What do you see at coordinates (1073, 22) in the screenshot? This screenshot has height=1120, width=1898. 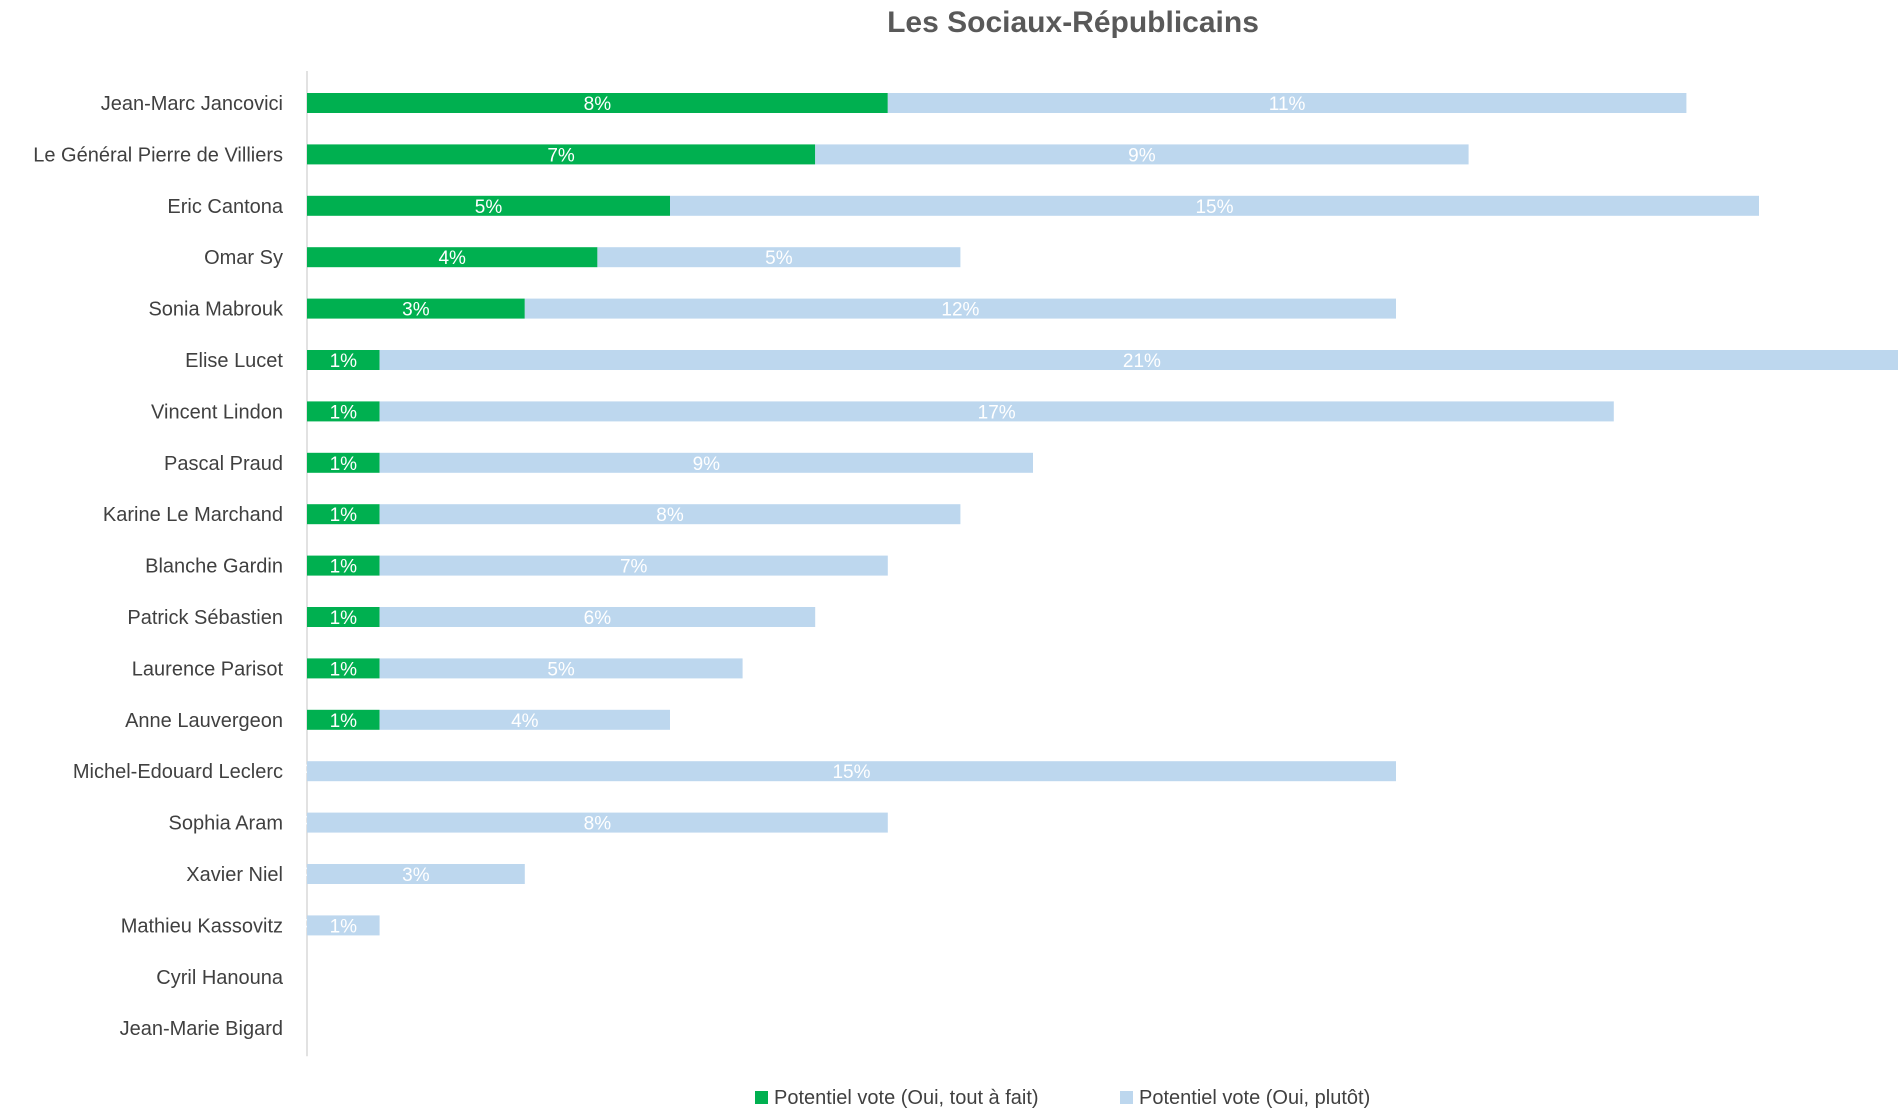 I see `chart-title: Les Sociaux-Républicains` at bounding box center [1073, 22].